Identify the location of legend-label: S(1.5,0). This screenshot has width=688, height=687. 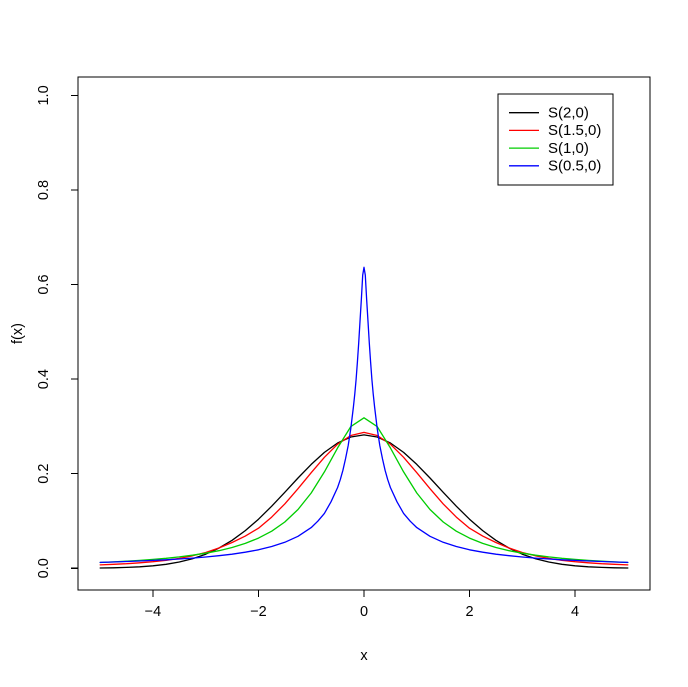
(574, 130).